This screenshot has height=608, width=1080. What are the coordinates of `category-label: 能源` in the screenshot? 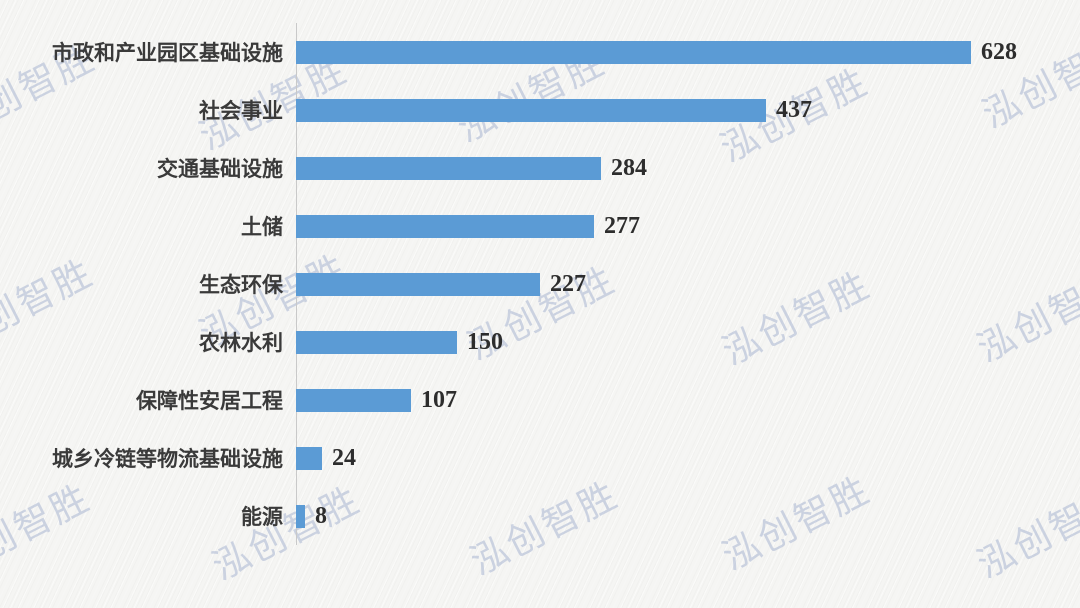 It's located at (262, 517).